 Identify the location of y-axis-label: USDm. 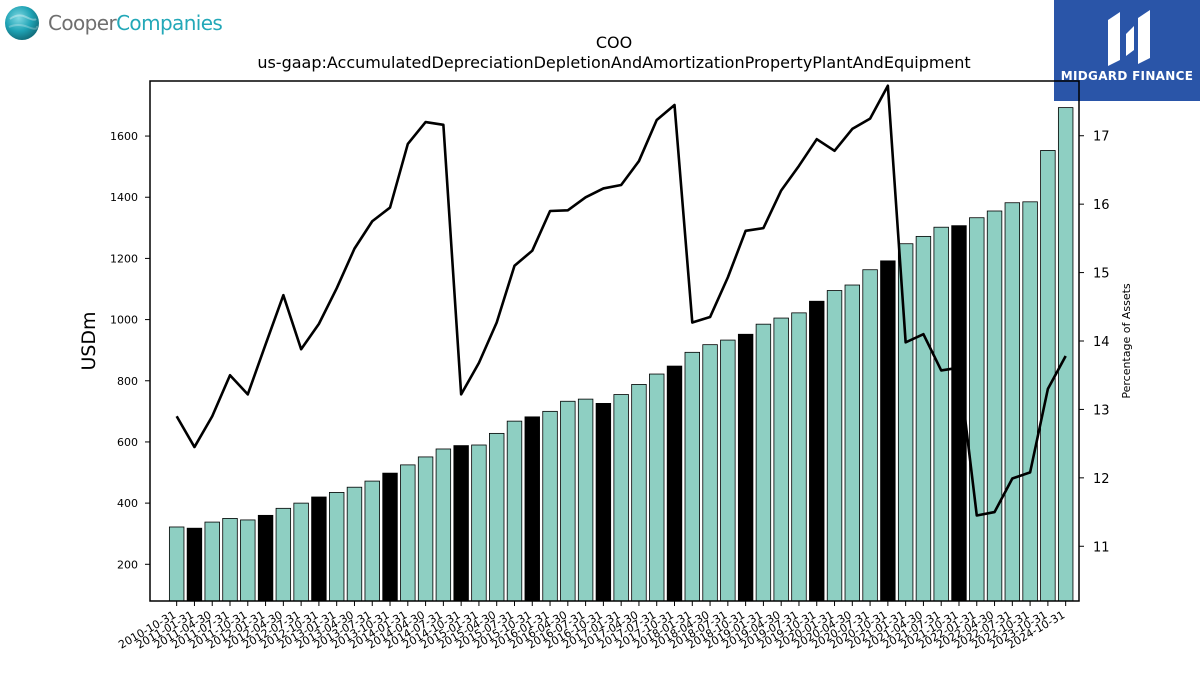
(89, 340).